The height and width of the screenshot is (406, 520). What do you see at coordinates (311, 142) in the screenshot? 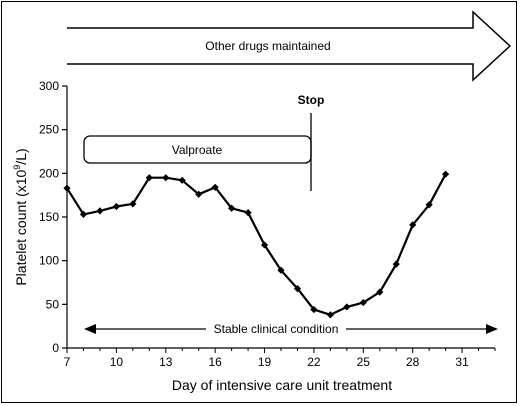
I see `stop-marker: Stop` at bounding box center [311, 142].